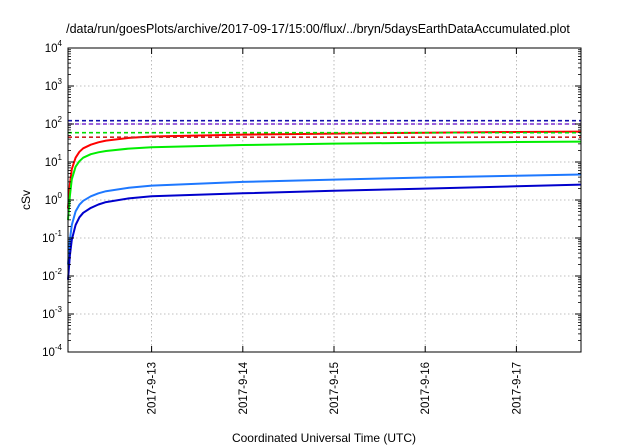 The height and width of the screenshot is (448, 640). What do you see at coordinates (54, 161) in the screenshot?
I see `y-tick-label: 10¹` at bounding box center [54, 161].